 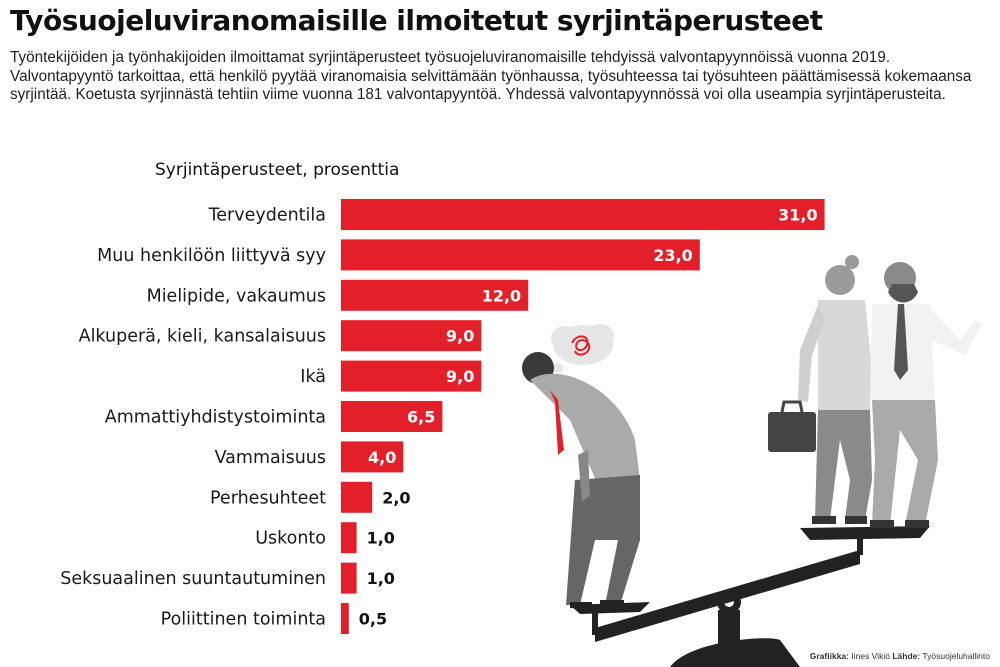 I want to click on credits-graphic-label: Grafiikka:, so click(x=829, y=656).